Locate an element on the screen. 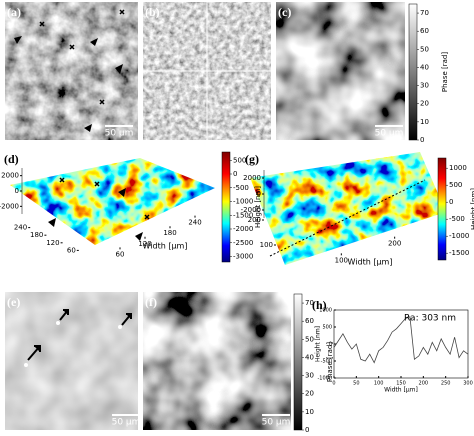  panel-label: (f) is located at coordinates (151, 302).